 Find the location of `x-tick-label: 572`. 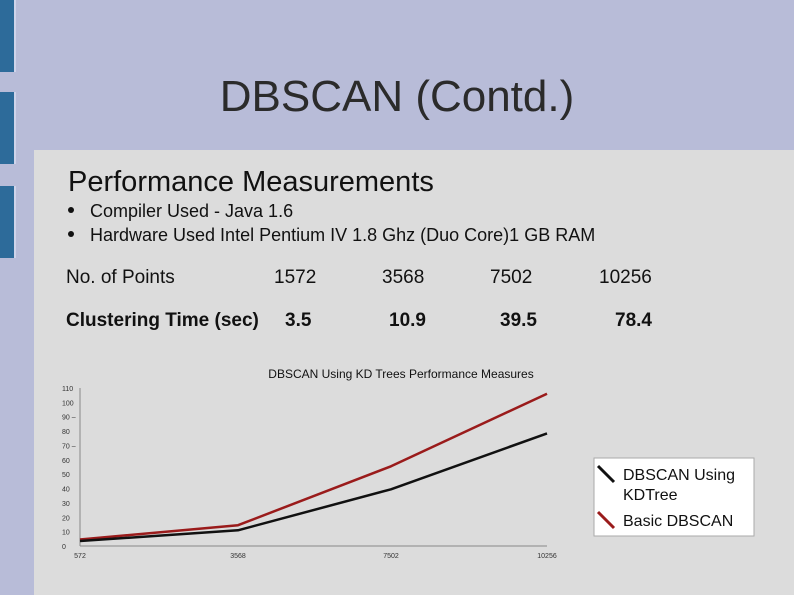

x-tick-label: 572 is located at coordinates (80, 556).